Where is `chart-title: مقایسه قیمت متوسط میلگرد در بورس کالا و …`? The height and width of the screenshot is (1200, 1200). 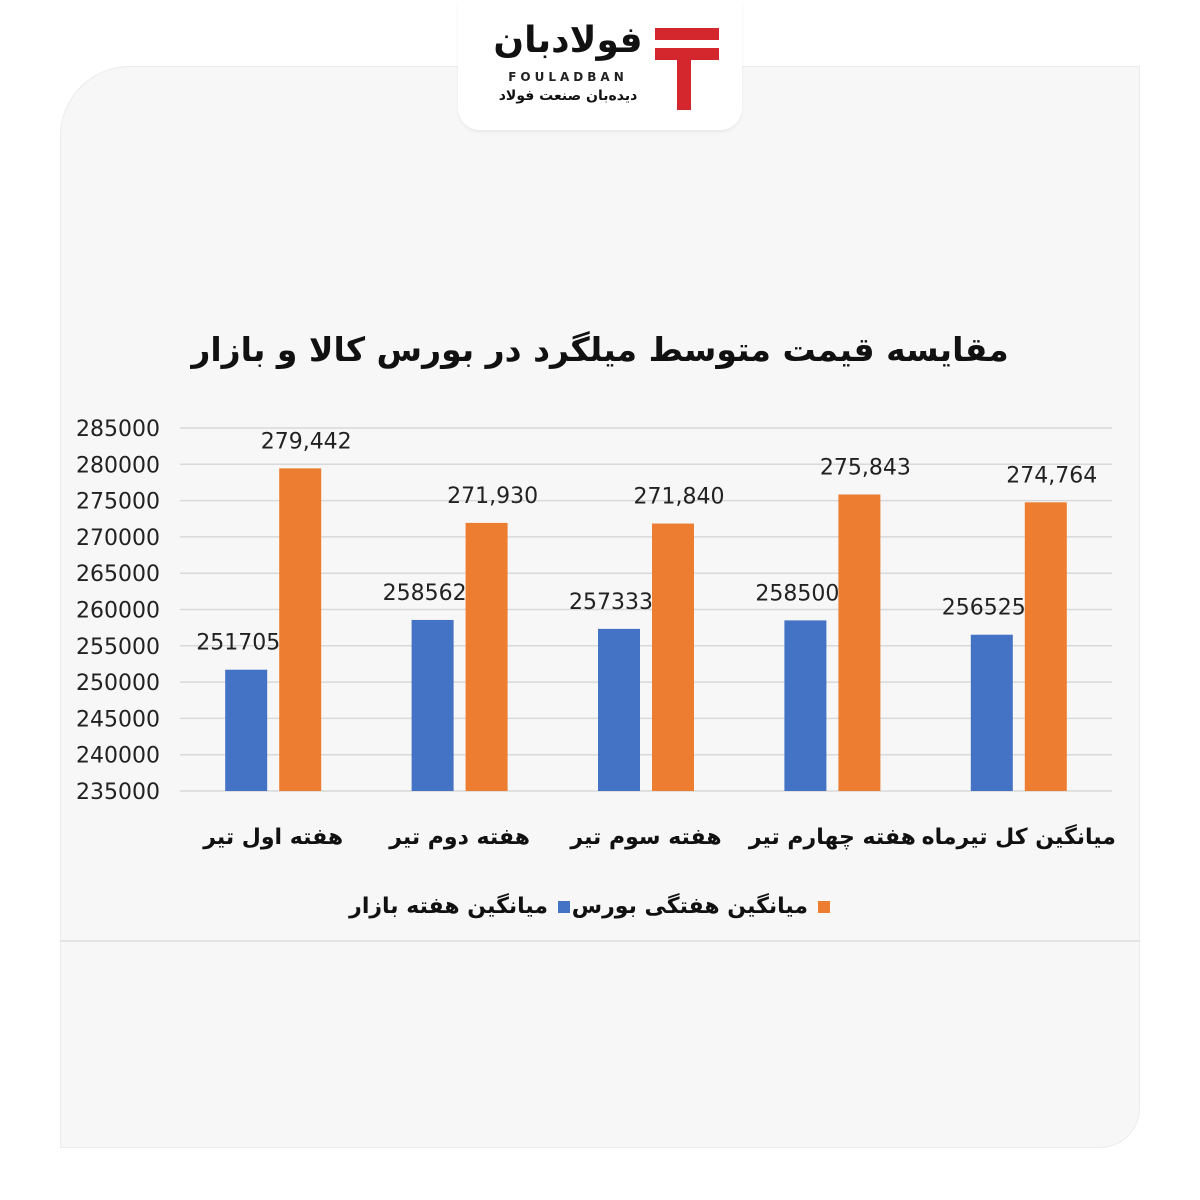 chart-title: مقایسه قیمت متوسط میلگرد در بورس کالا و … is located at coordinates (600, 349).